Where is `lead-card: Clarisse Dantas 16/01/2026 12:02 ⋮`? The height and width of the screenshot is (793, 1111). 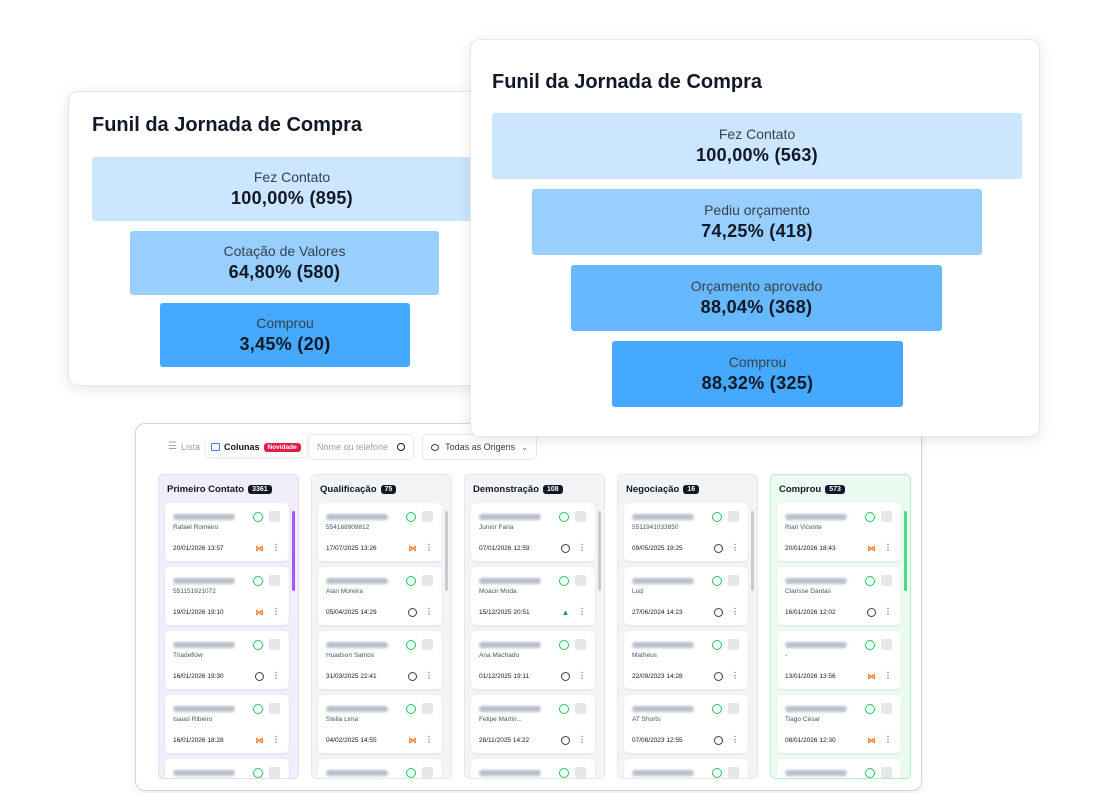
lead-card: Clarisse Dantas 16/01/2026 12:02 ⋮ is located at coordinates (839, 596).